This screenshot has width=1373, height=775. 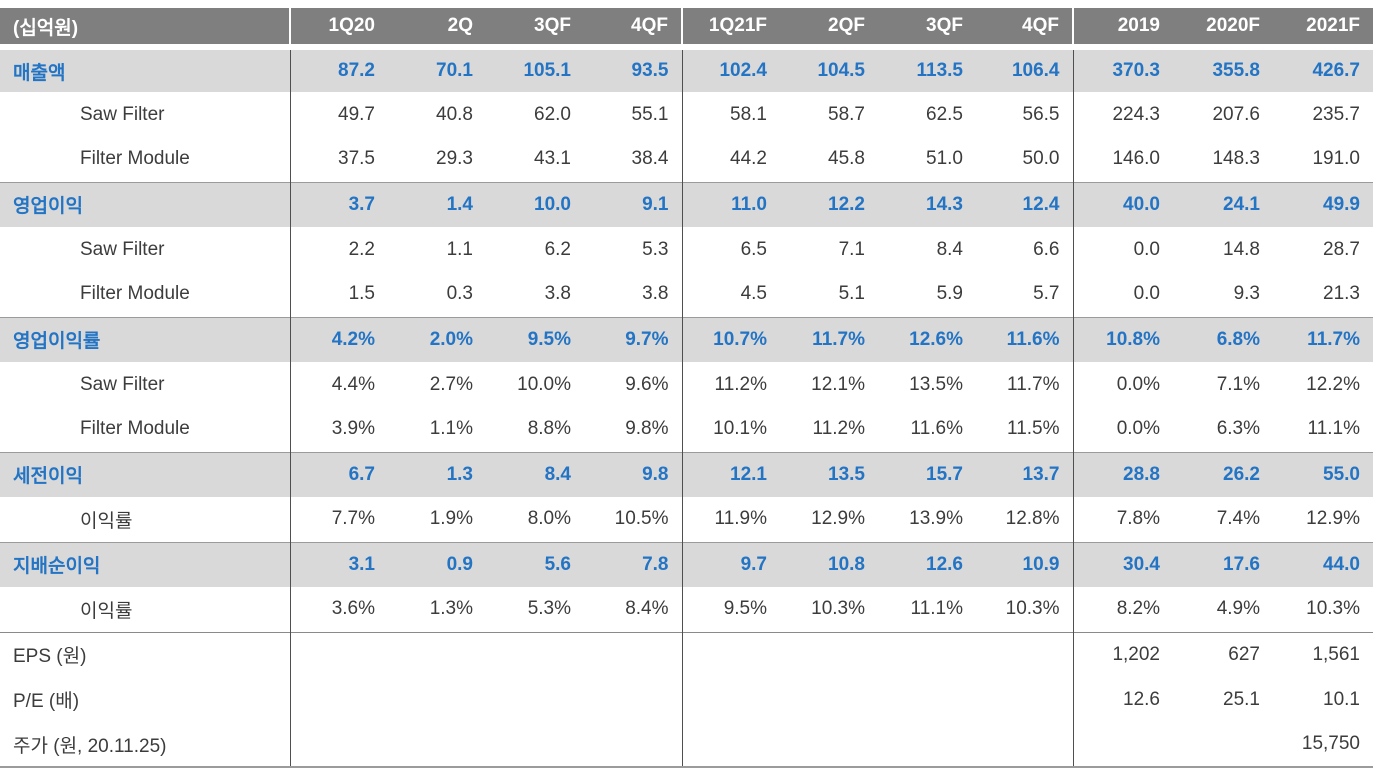 What do you see at coordinates (437, 68) in the screenshot?
I see `value-cell: 70.1` at bounding box center [437, 68].